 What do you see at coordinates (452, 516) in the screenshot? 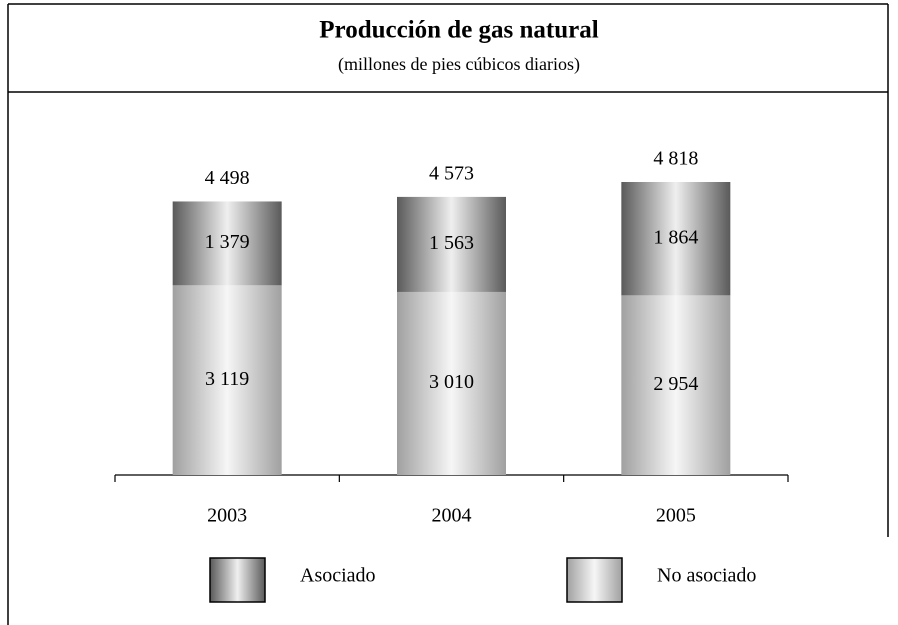
I see `x-tick-label: 2004` at bounding box center [452, 516].